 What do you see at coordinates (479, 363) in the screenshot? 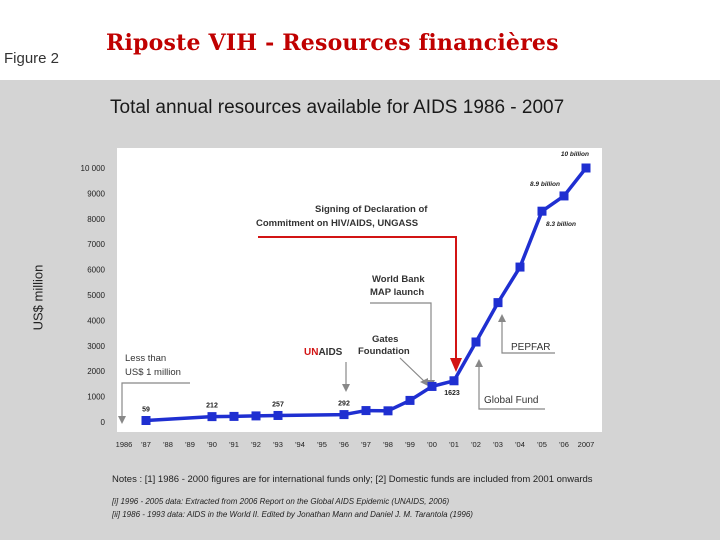
I see `global-fund-arrowhead` at bounding box center [479, 363].